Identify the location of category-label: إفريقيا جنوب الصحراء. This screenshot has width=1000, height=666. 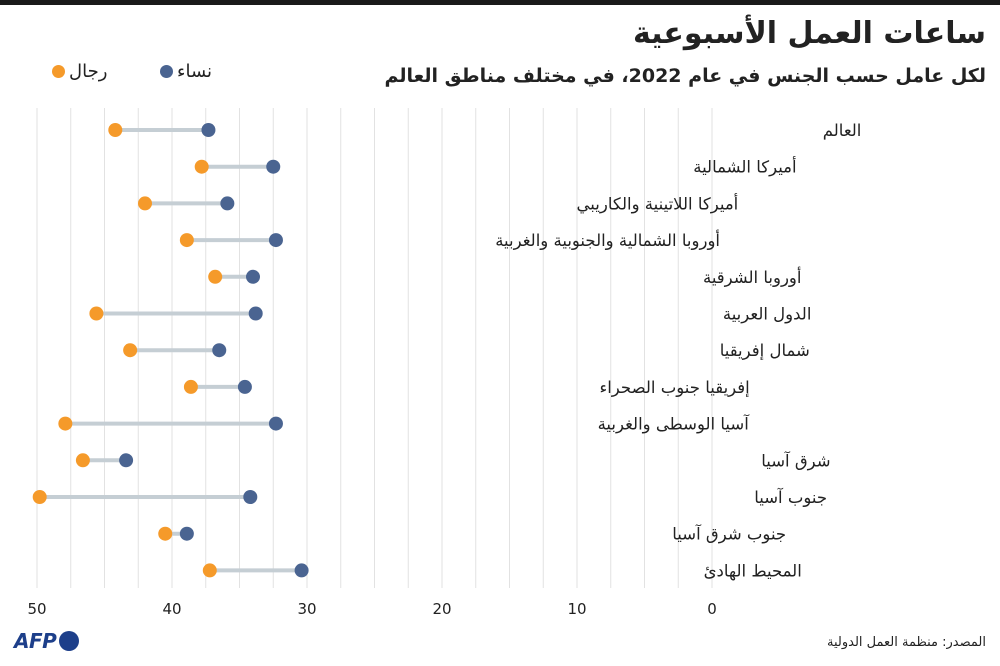
(674, 388).